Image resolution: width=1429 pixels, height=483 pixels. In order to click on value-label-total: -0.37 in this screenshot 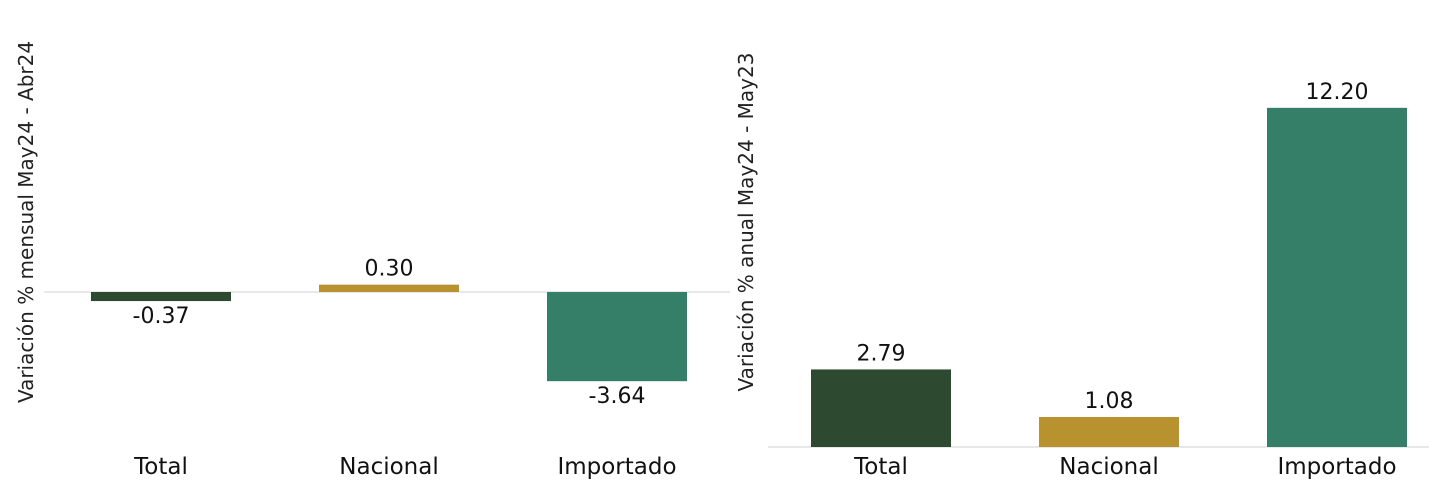, I will do `click(161, 316)`.